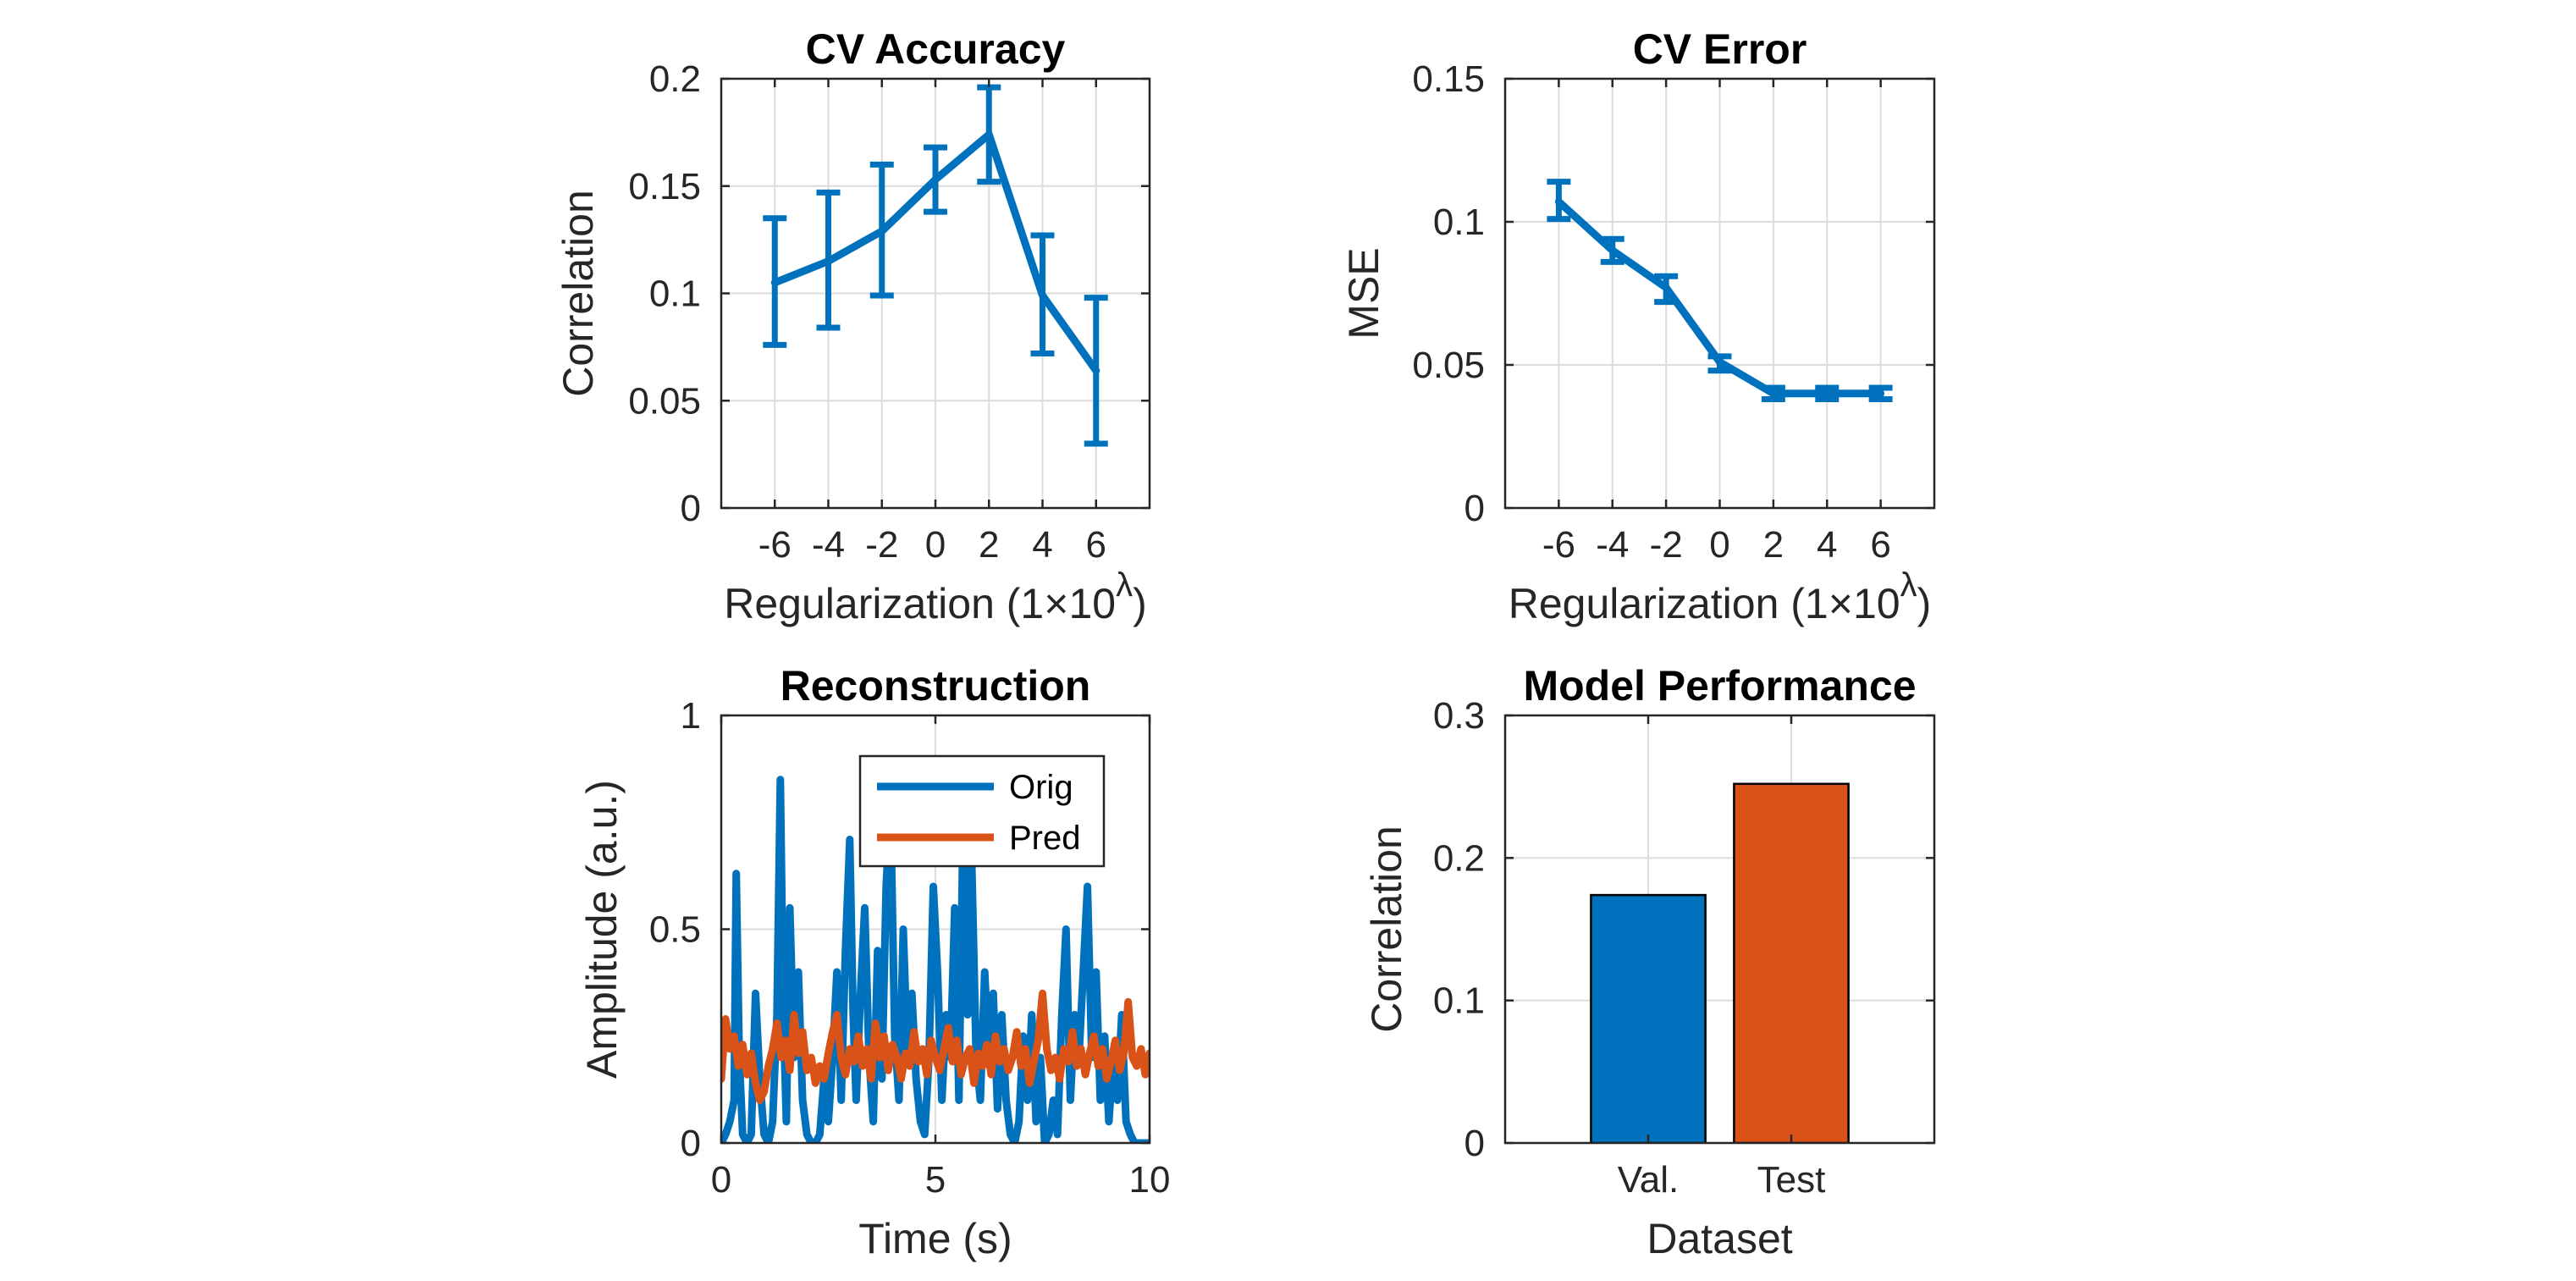 The width and height of the screenshot is (2576, 1281). Describe the element at coordinates (1705, 603) in the screenshot. I see `cv-error-xlabel-main: Regularization (1×10` at that location.